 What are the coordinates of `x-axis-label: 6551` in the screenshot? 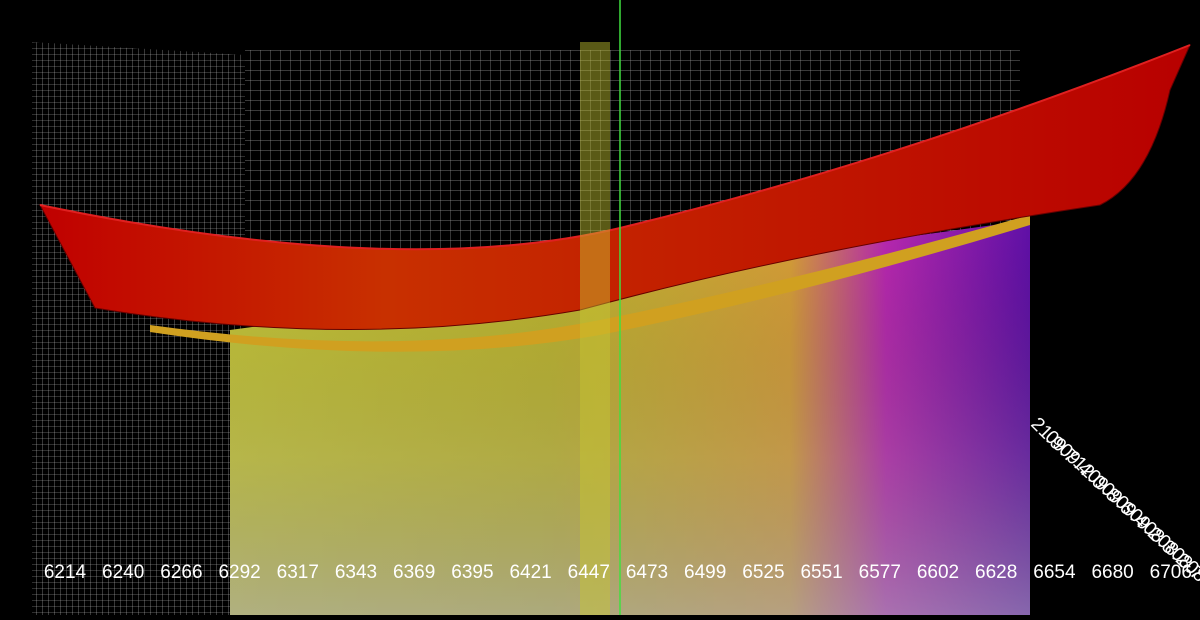 It's located at (821, 572).